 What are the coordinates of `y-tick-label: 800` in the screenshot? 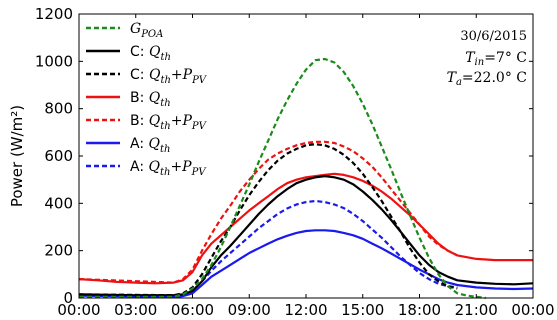 It's located at (58, 109).